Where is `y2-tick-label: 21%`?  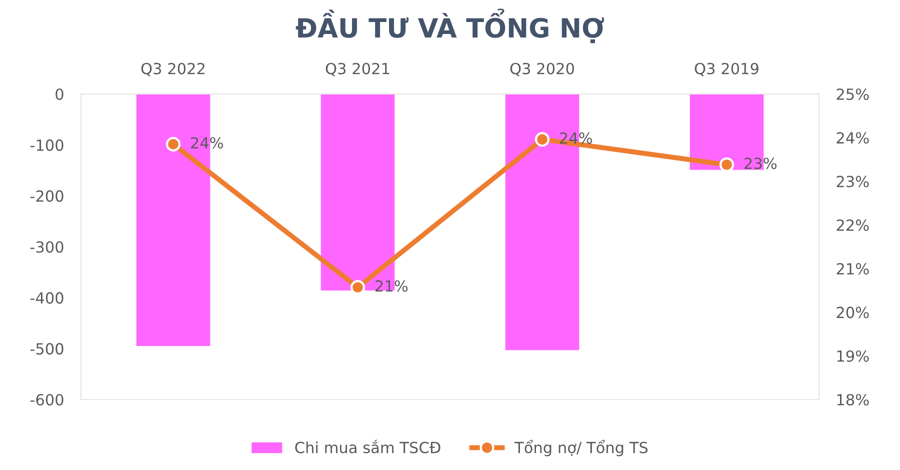
y2-tick-label: 21% is located at coordinates (852, 269).